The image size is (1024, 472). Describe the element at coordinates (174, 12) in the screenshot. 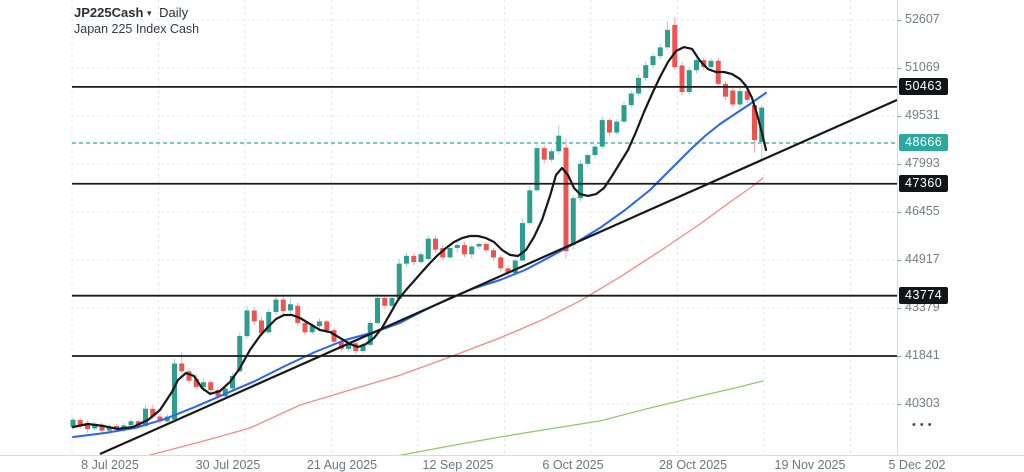

I see `timeframe-label: Daily` at that location.